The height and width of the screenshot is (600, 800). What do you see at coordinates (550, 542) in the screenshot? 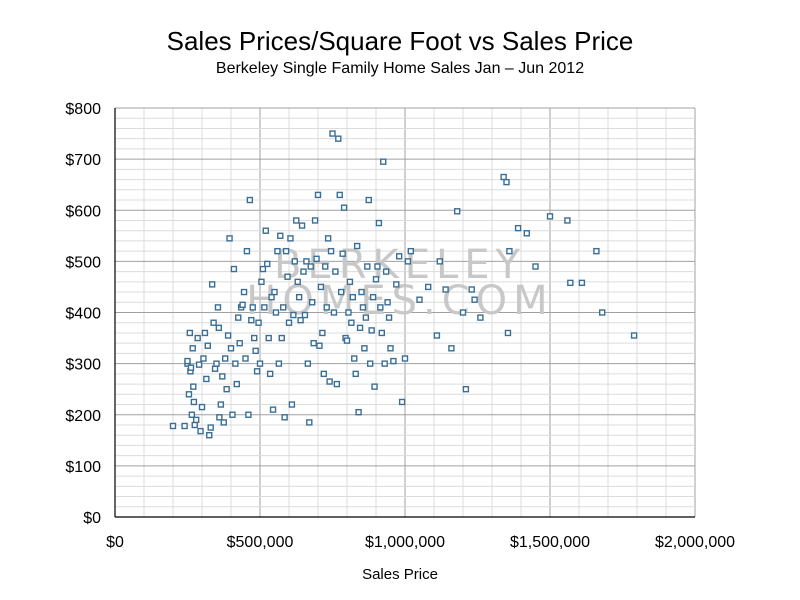
I see `x-tick-label: $1,500,000` at bounding box center [550, 542].